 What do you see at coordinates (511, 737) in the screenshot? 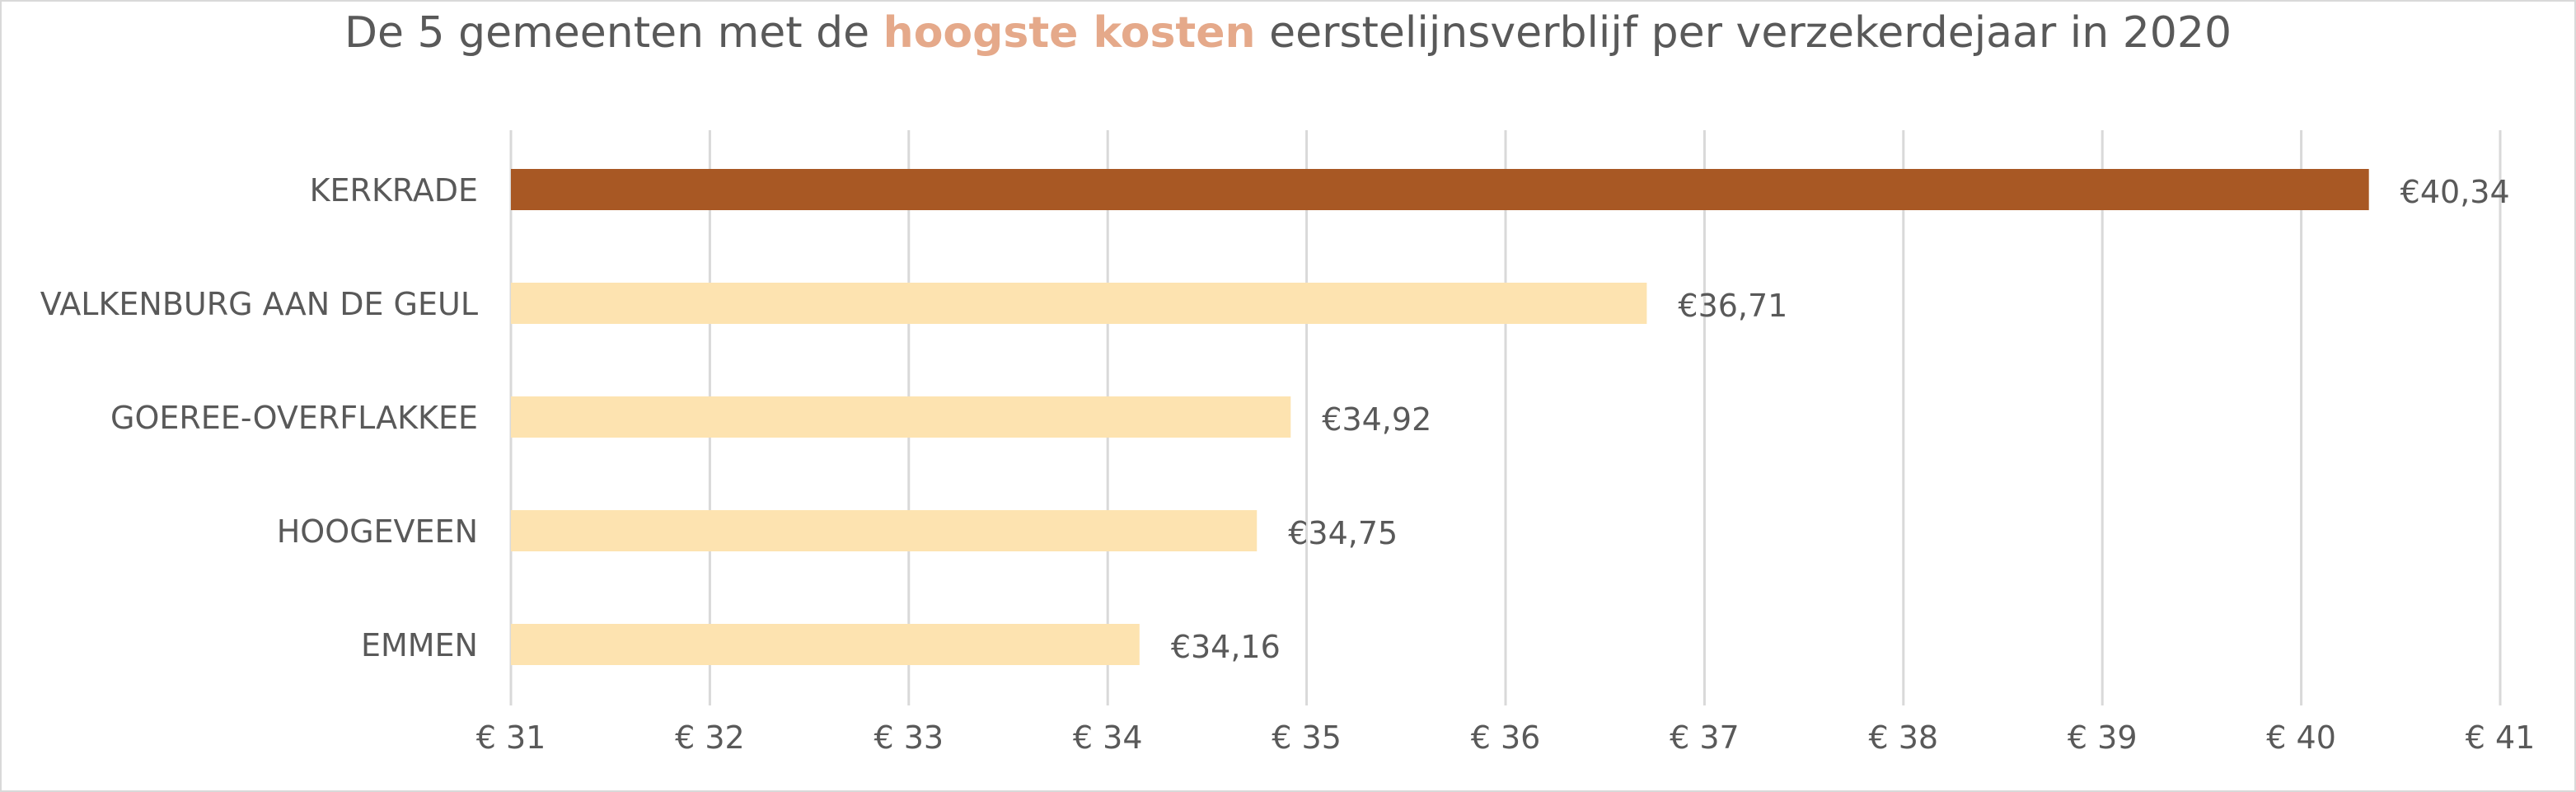
I see `x-tick-label: € 31` at bounding box center [511, 737].